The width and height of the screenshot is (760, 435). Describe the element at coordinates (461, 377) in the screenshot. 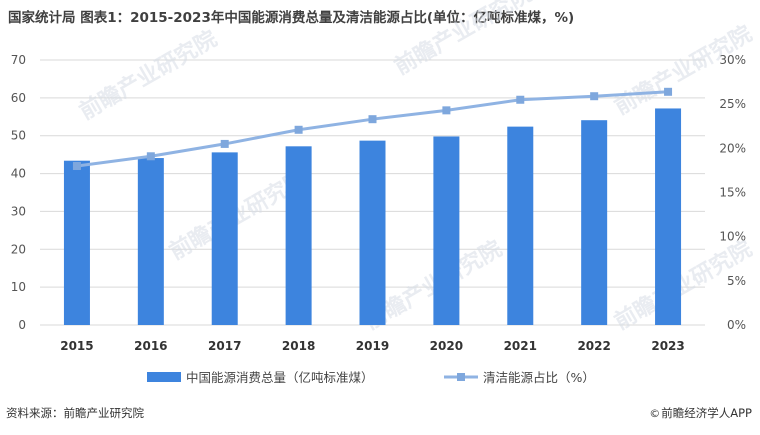

I see `legend-swatch-marker` at that location.